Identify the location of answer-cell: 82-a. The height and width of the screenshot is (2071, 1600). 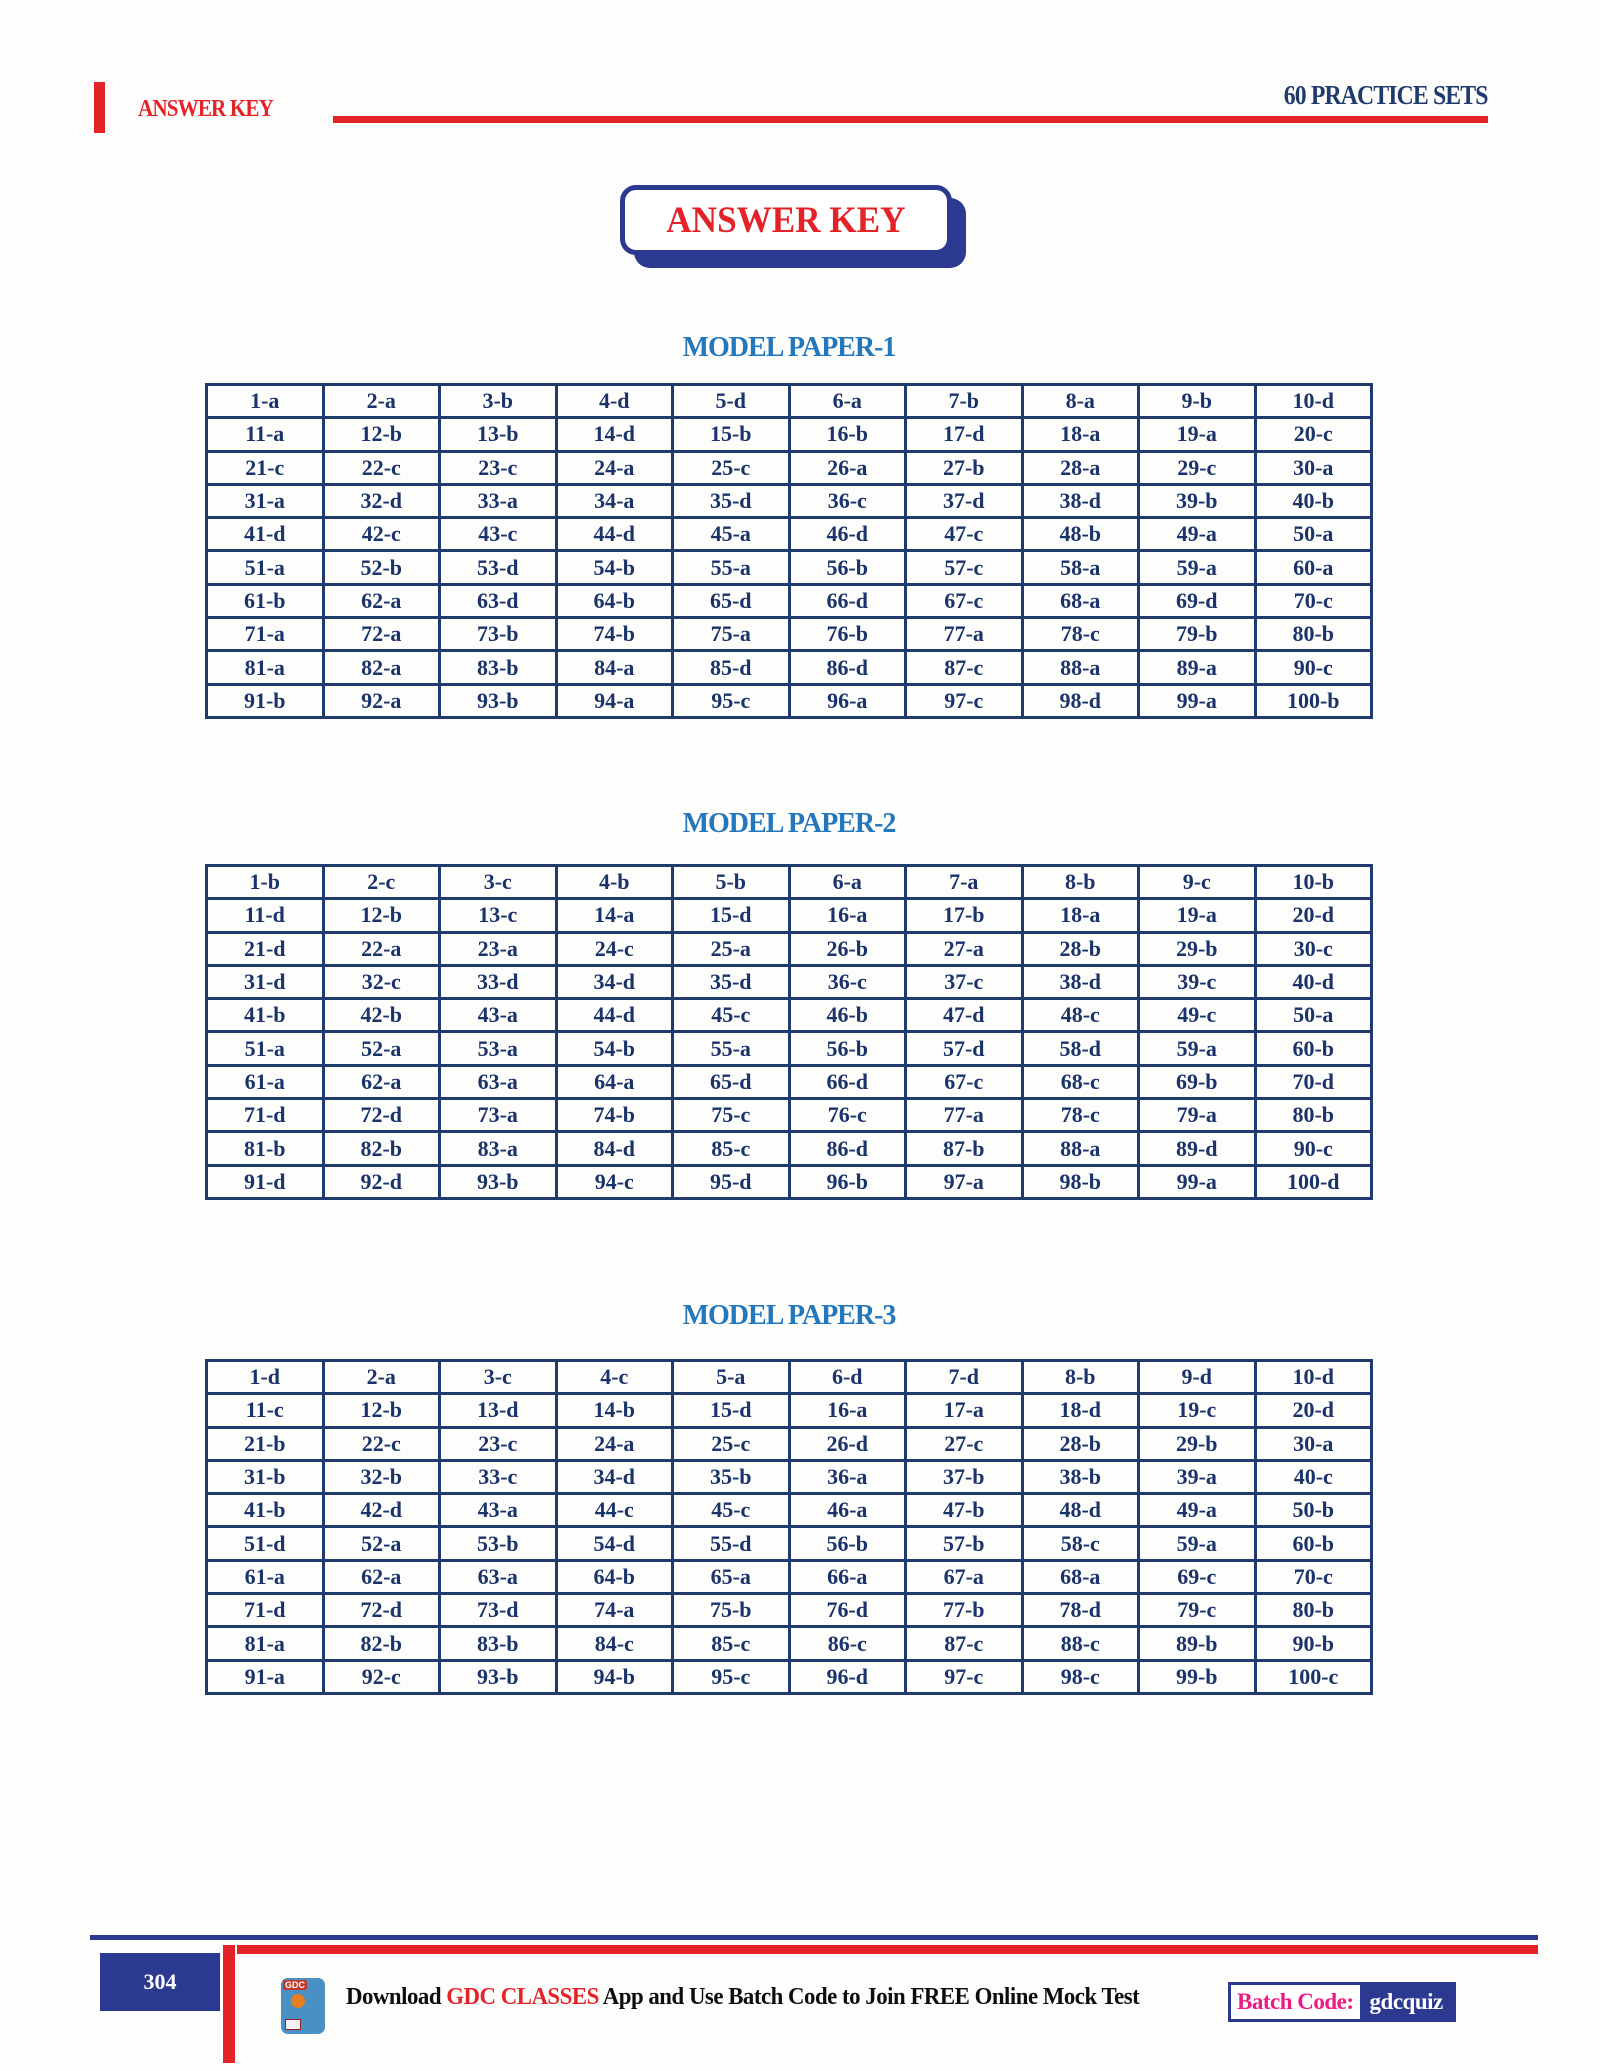
(381, 667).